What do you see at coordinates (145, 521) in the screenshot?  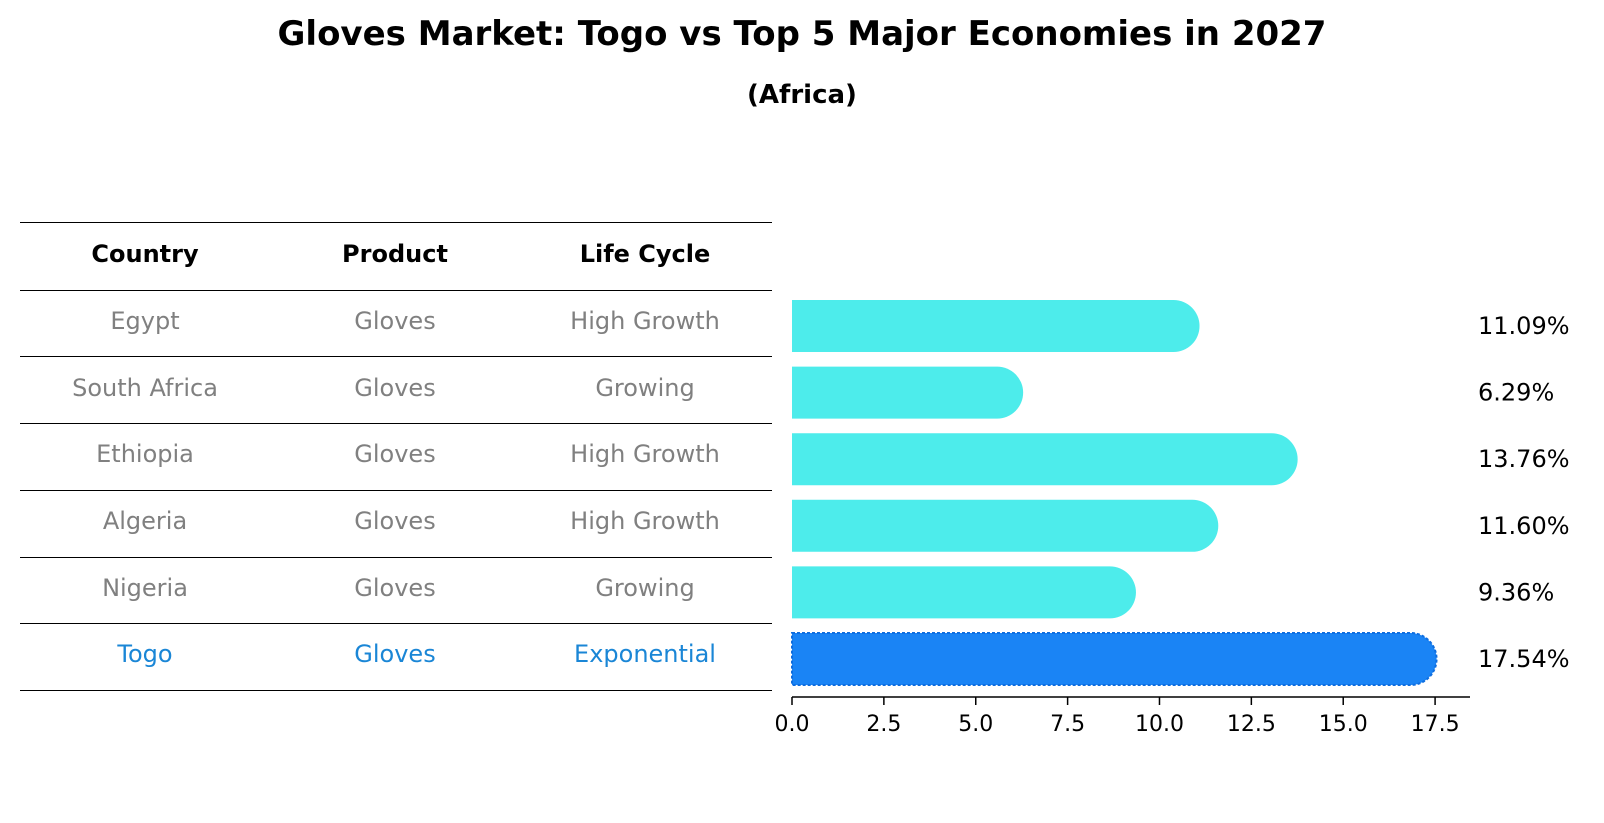 I see `cell-country: Algeria` at bounding box center [145, 521].